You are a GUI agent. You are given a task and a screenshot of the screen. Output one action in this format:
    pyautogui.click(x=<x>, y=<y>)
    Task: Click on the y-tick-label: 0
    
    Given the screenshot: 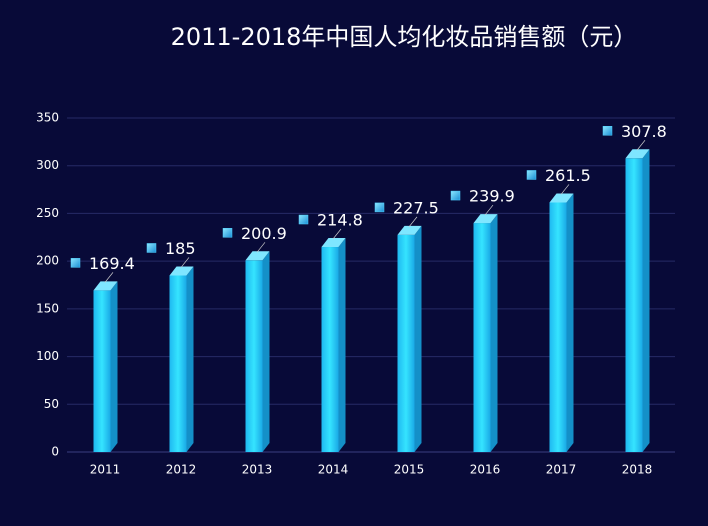 What is the action you would take?
    pyautogui.click(x=55, y=452)
    